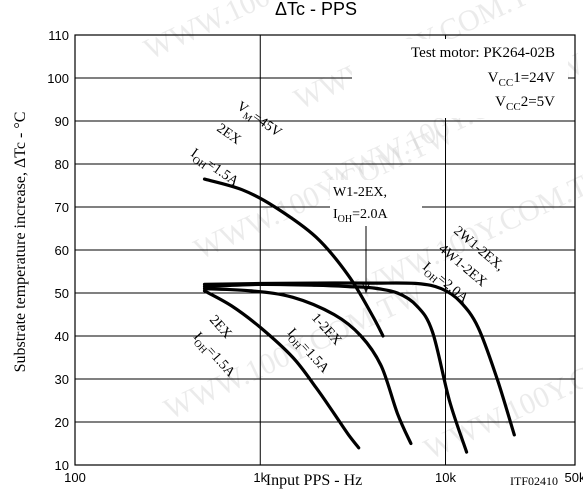  What do you see at coordinates (58, 78) in the screenshot?
I see `y-tick-label: 100` at bounding box center [58, 78].